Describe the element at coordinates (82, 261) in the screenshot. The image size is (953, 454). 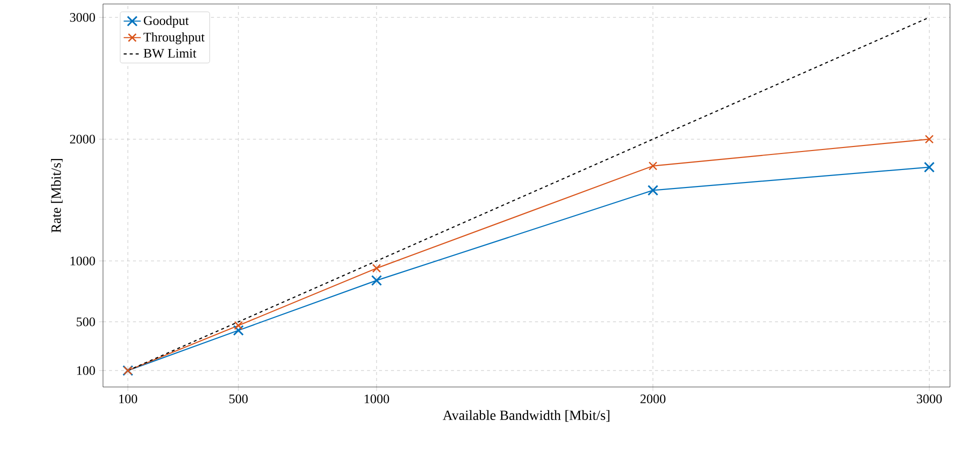
I see `y-tick-label: 1000` at that location.